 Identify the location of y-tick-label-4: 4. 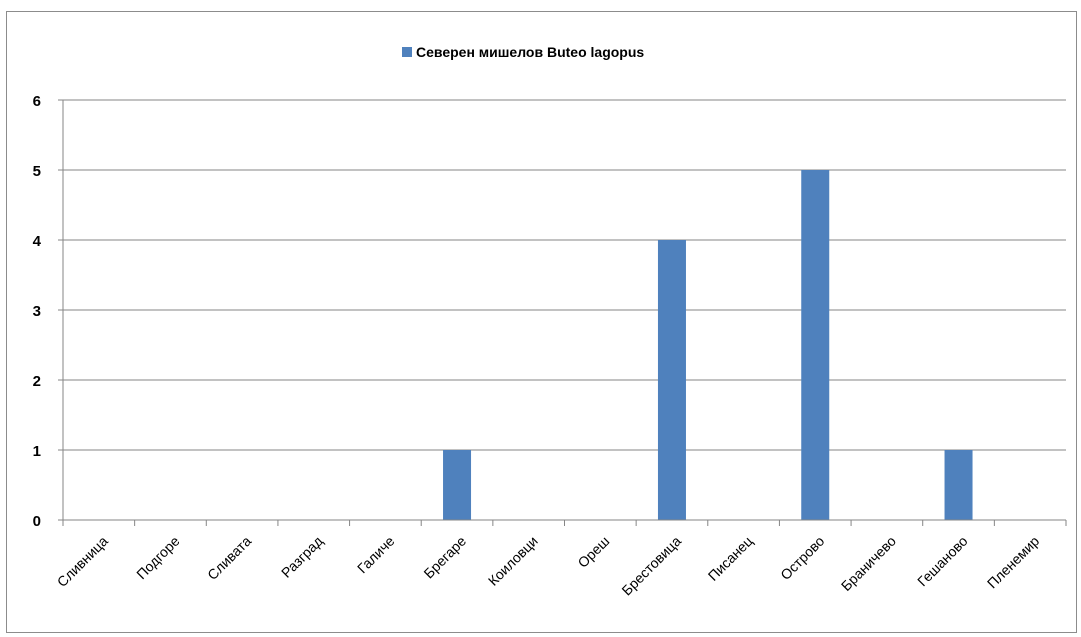
(37, 241).